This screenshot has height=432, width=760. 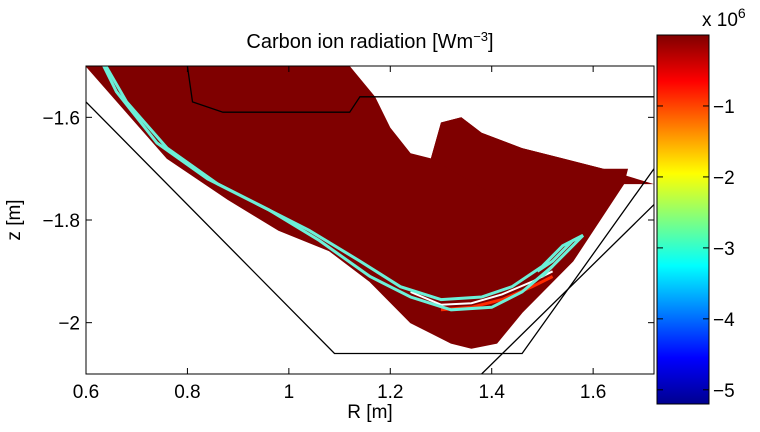 I want to click on colorbar-tick-label: −4, so click(x=724, y=320).